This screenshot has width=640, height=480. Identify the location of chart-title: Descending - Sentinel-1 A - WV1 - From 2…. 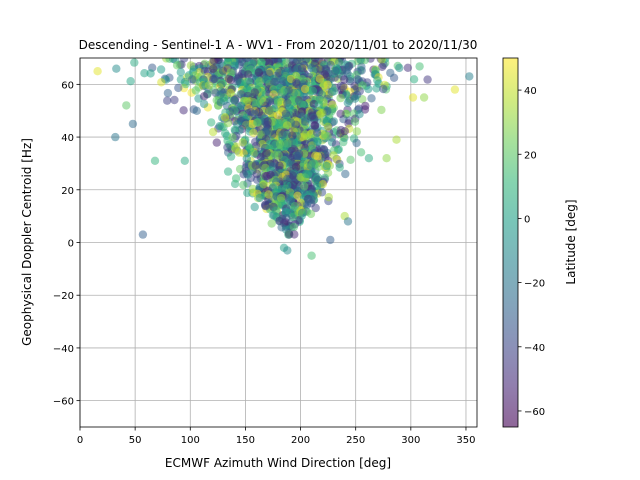
(278, 45).